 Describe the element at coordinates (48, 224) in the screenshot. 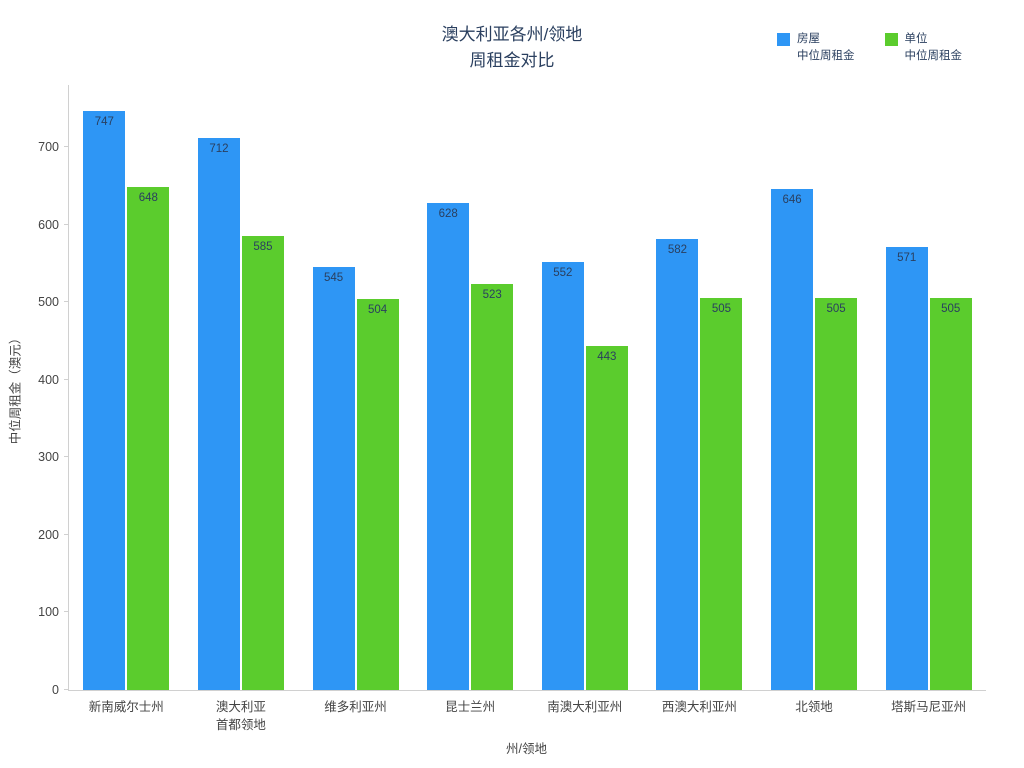

I see `y-tick-label: 600` at that location.